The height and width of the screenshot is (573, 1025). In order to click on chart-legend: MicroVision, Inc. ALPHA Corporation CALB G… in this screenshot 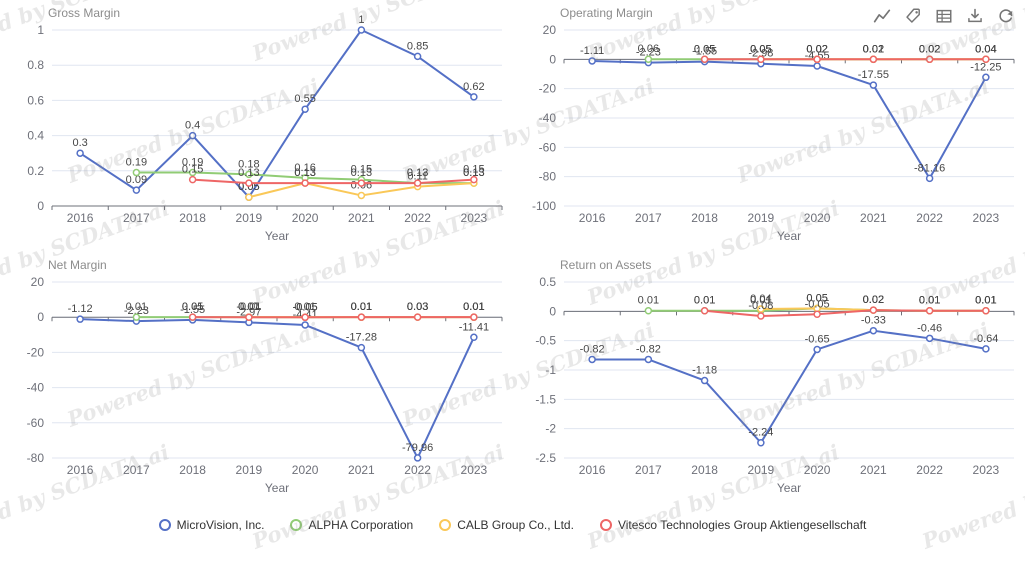, I will do `click(512, 525)`.